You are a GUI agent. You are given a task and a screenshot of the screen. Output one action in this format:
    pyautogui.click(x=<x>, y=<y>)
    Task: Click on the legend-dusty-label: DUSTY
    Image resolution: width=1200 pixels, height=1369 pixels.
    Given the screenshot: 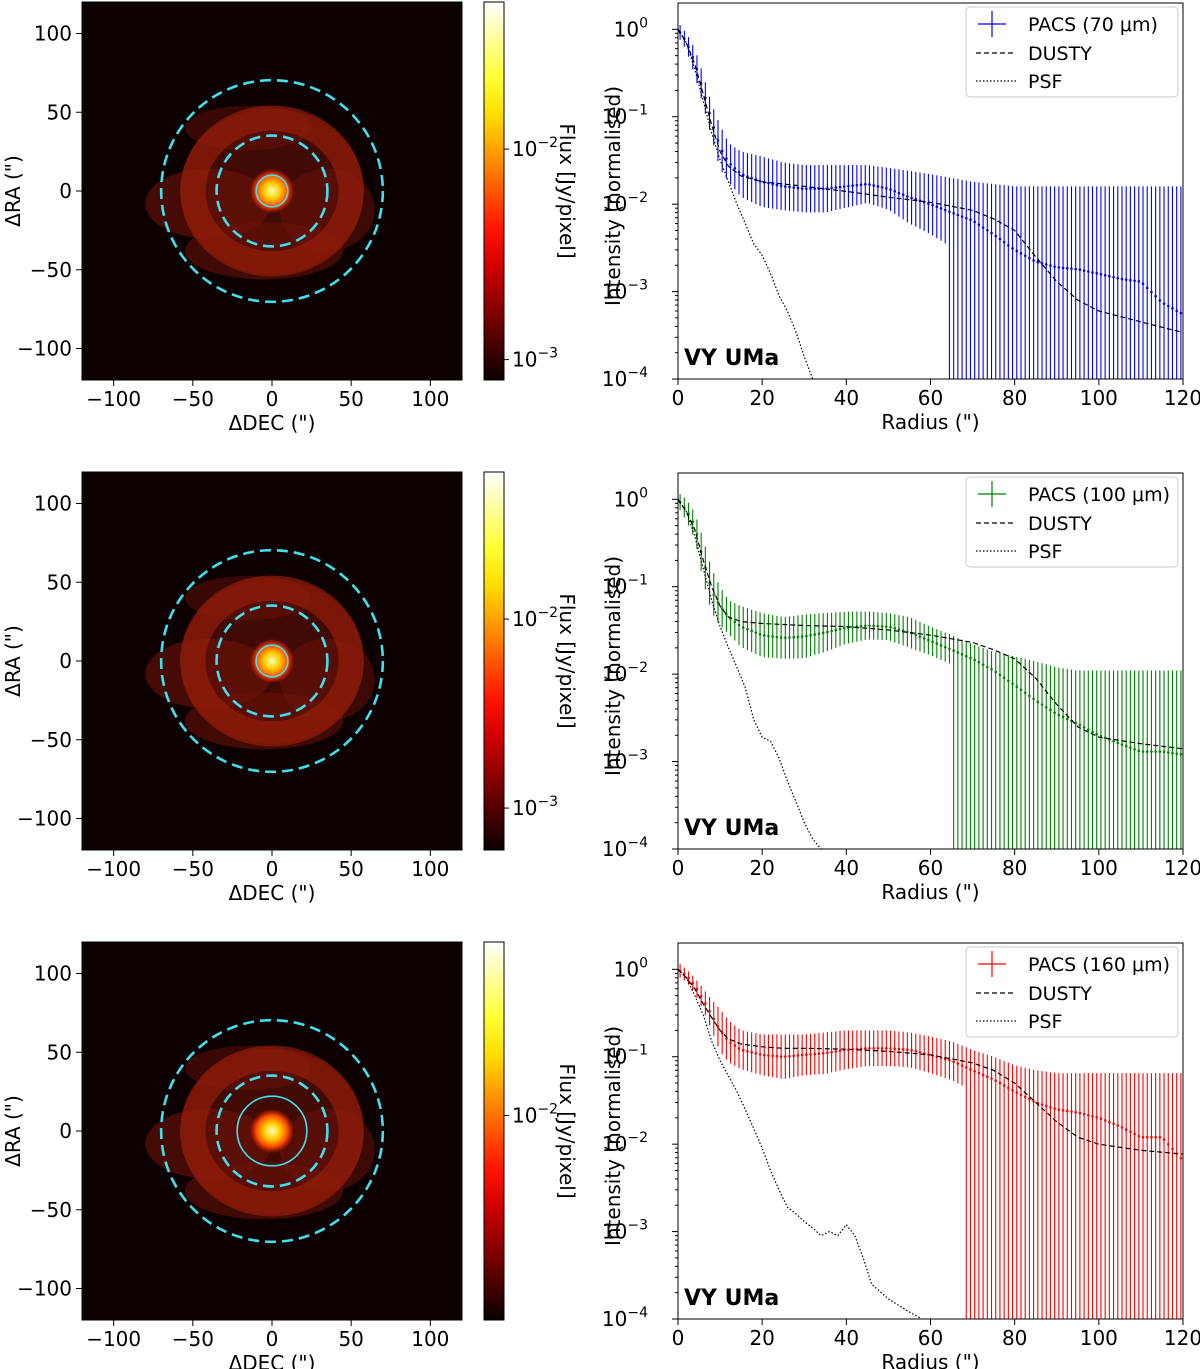 What is the action you would take?
    pyautogui.click(x=1060, y=524)
    